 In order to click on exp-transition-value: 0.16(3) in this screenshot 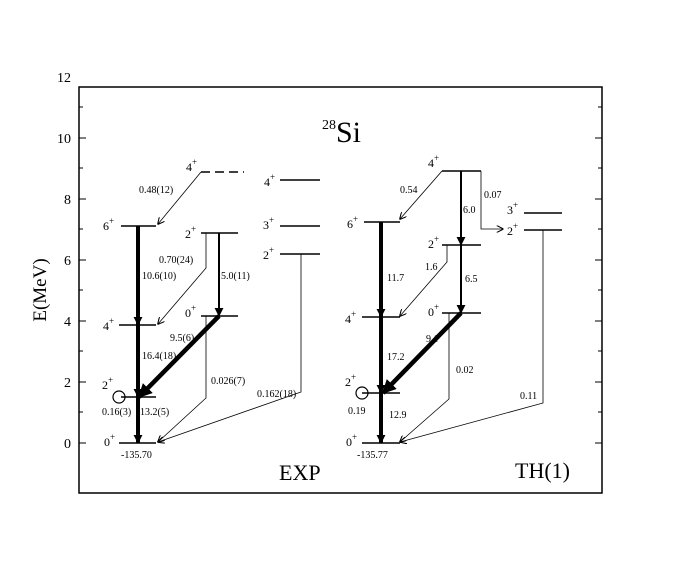, I will do `click(116, 412)`.